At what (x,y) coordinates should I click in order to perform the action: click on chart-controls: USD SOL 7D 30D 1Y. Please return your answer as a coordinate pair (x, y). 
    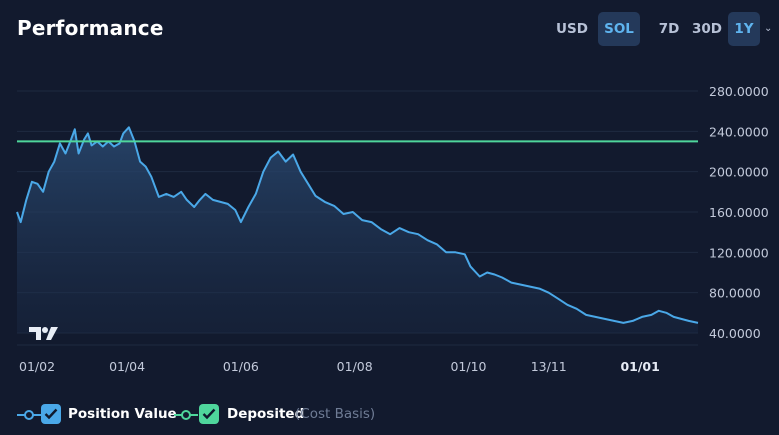
    Looking at the image, I should click on (389, 29).